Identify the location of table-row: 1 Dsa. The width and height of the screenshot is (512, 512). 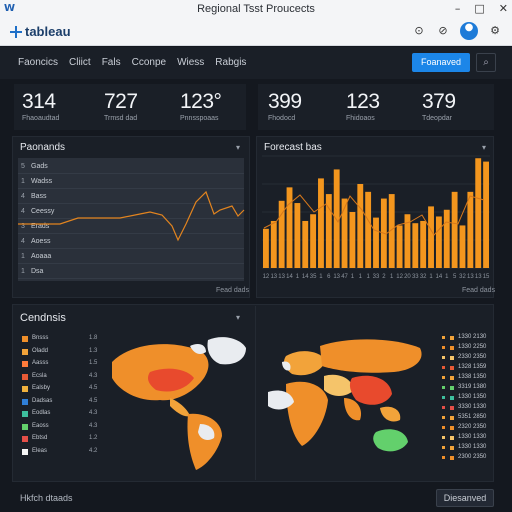
(131, 272).